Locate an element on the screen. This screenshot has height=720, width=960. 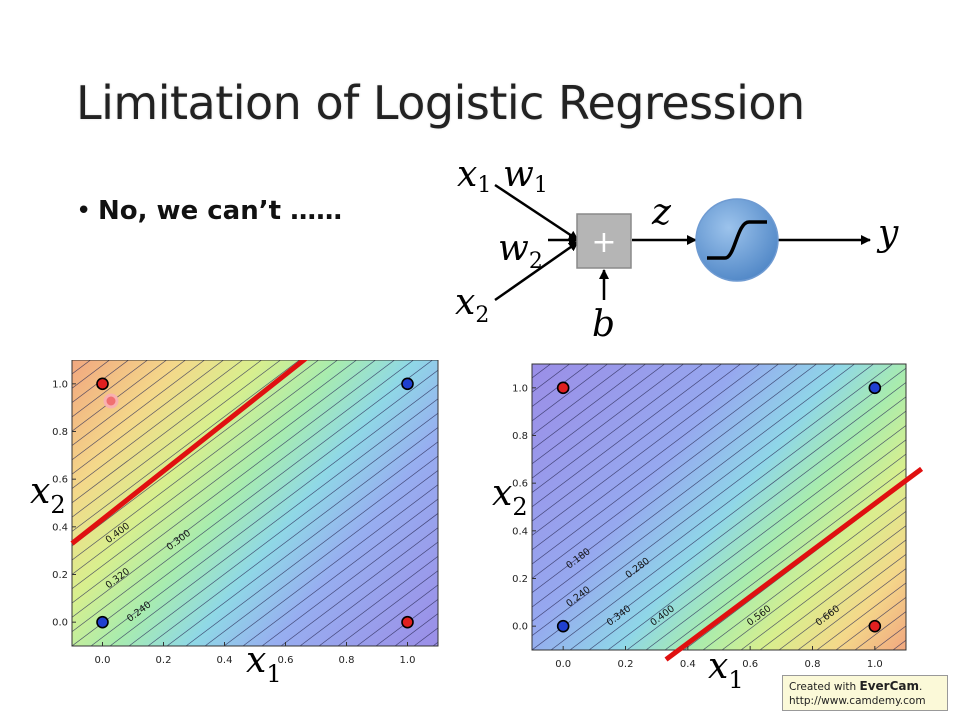
sum-node is located at coordinates (604, 241).